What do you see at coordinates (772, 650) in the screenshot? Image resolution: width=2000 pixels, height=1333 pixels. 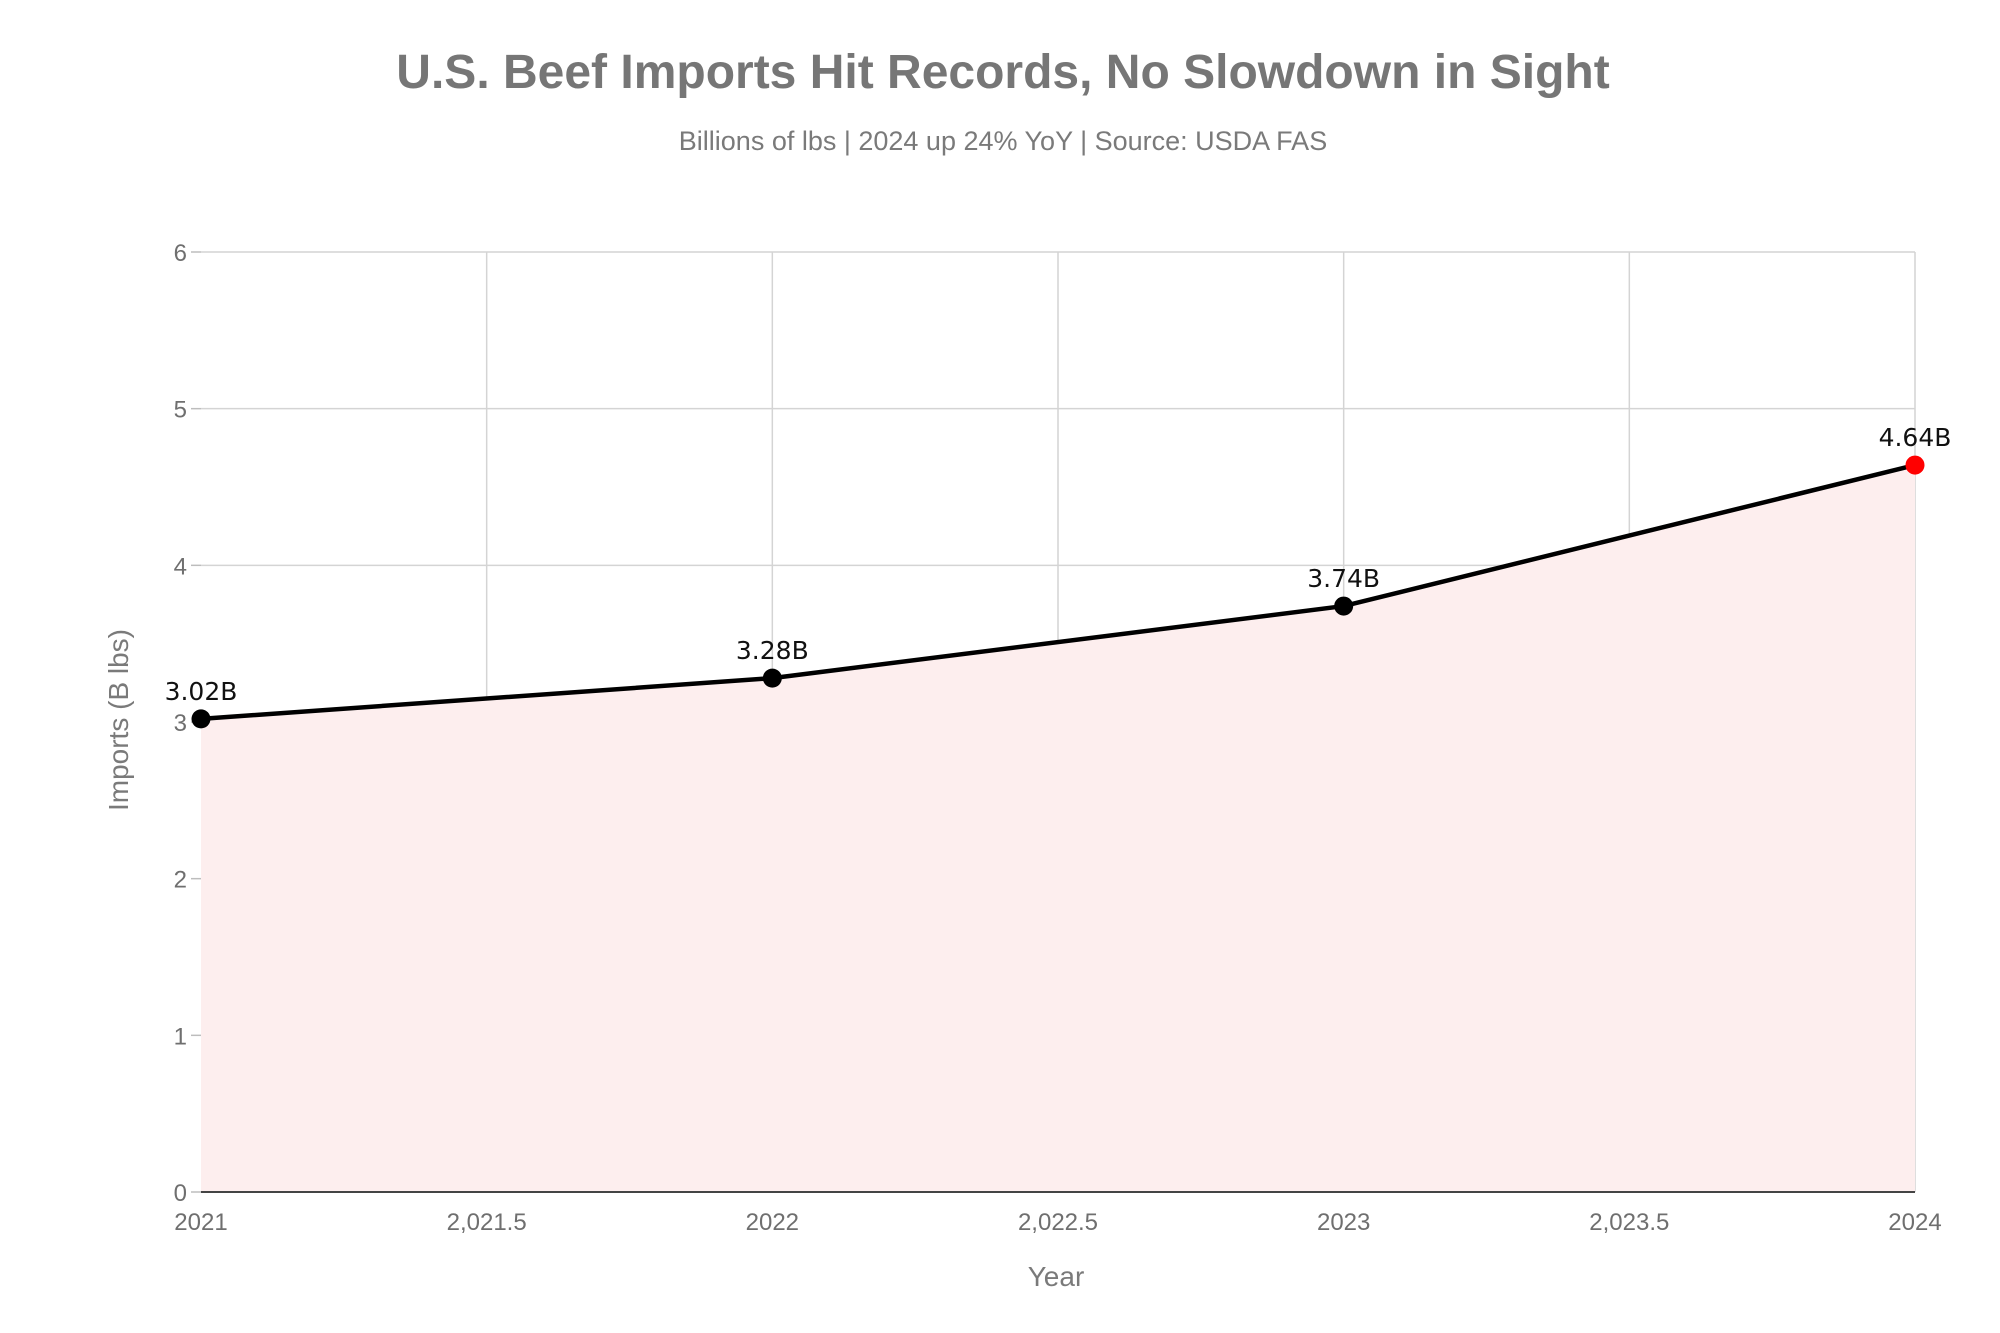 I see `data-label: 3.28B` at bounding box center [772, 650].